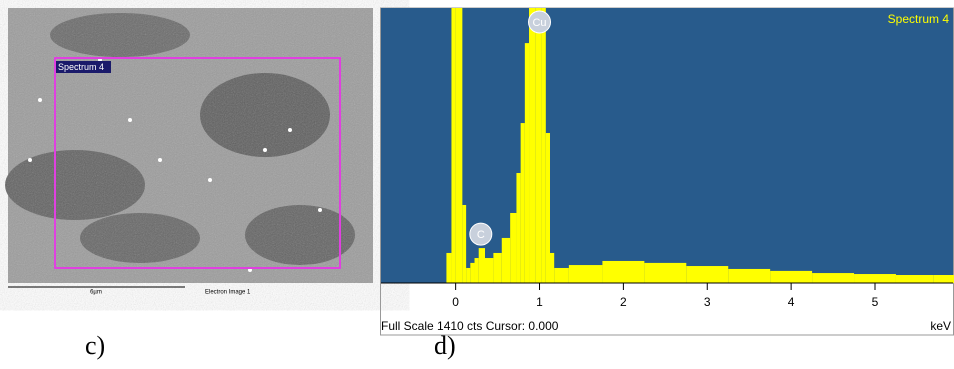 The image size is (954, 369). Describe the element at coordinates (81, 67) in the screenshot. I see `region-label: Spectrum 4` at that location.